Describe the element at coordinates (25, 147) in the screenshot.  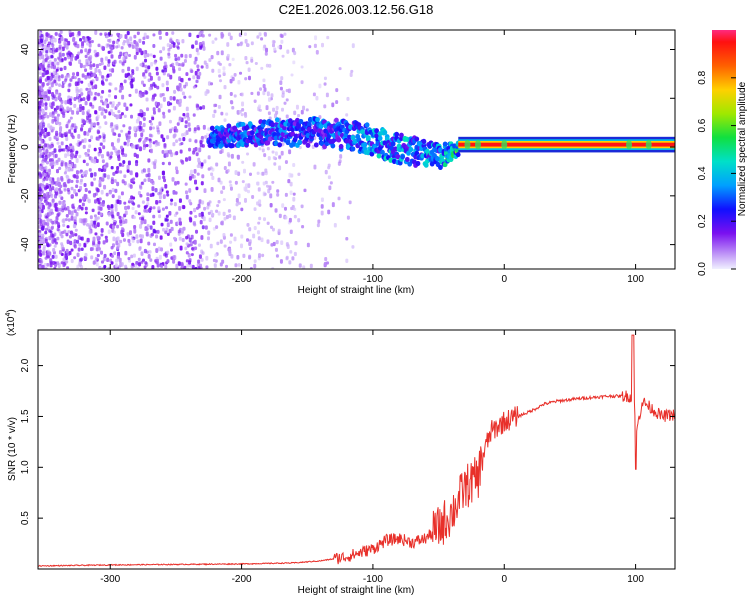
I see `y-tick-label: 0` at that location.